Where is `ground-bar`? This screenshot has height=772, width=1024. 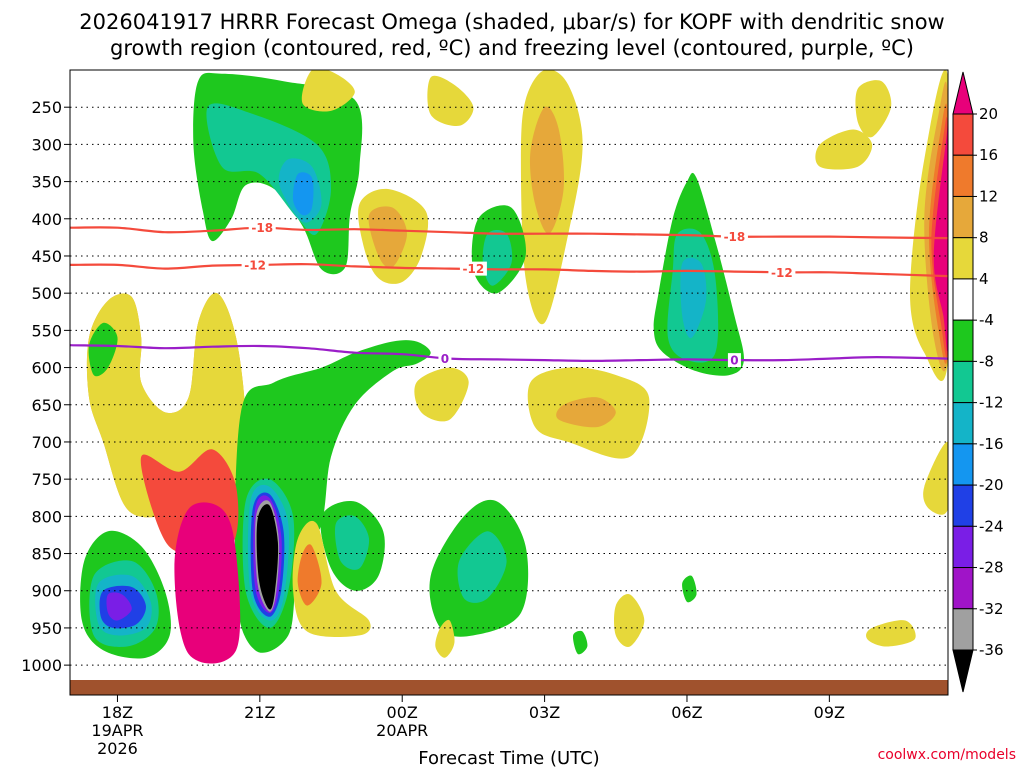 ground-bar is located at coordinates (509, 687).